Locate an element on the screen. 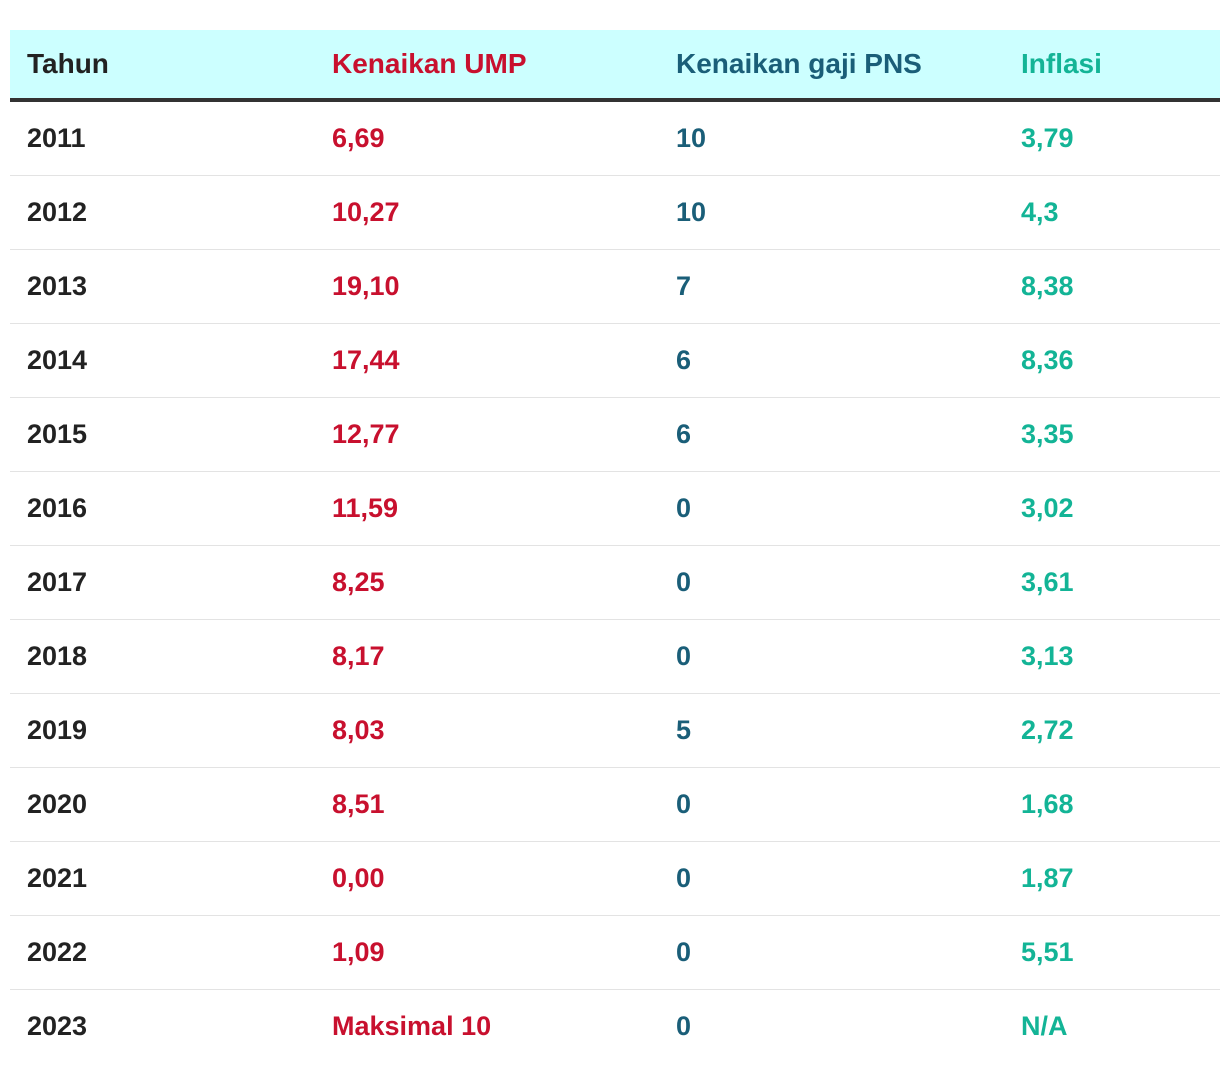  year-cell: 2021 is located at coordinates (162, 878).